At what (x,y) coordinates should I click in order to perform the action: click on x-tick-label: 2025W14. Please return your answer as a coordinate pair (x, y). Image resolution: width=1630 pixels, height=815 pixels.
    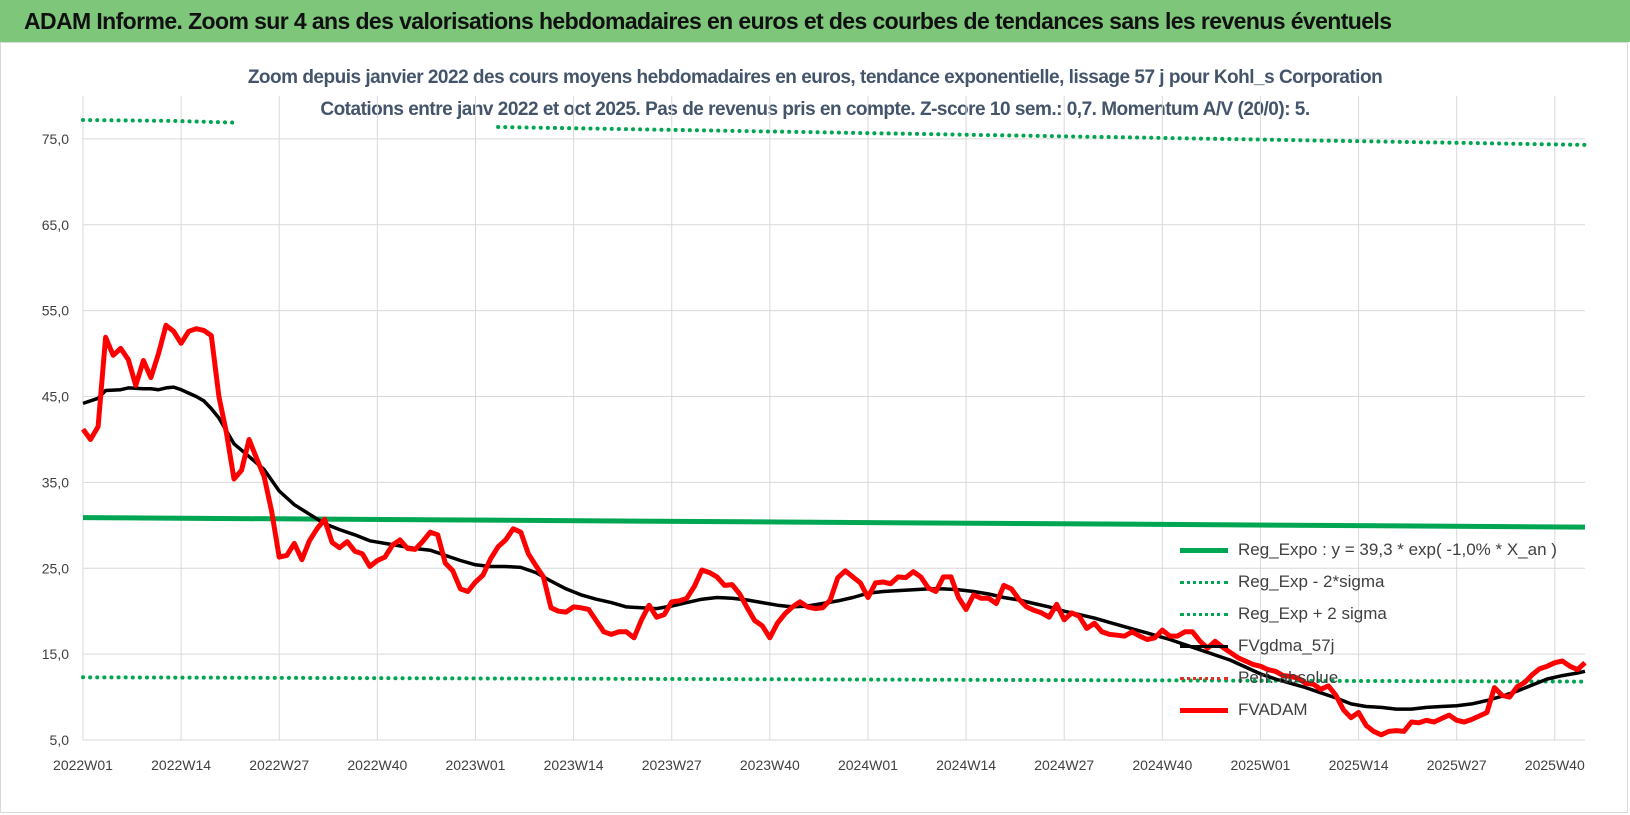
    Looking at the image, I should click on (1359, 765).